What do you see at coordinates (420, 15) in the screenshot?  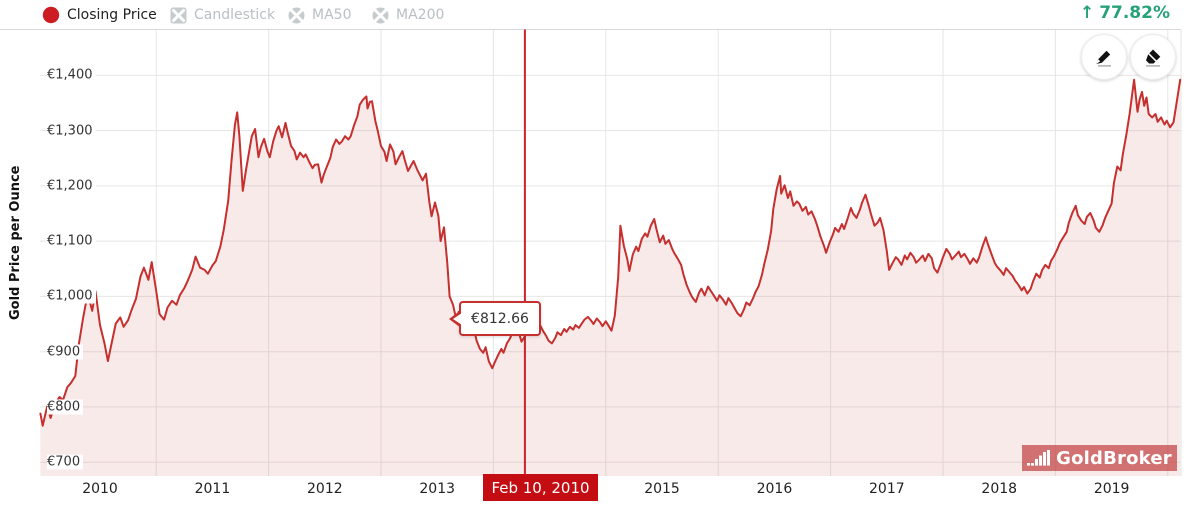 I see `legend-label: MA200` at bounding box center [420, 15].